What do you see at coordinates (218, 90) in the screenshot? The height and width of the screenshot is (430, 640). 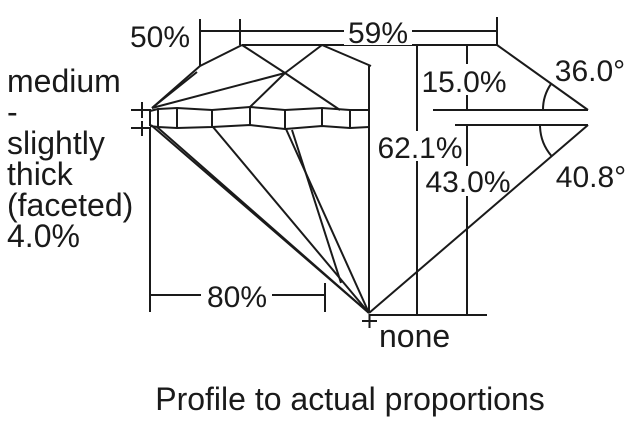 I see `crown-fan-line` at bounding box center [218, 90].